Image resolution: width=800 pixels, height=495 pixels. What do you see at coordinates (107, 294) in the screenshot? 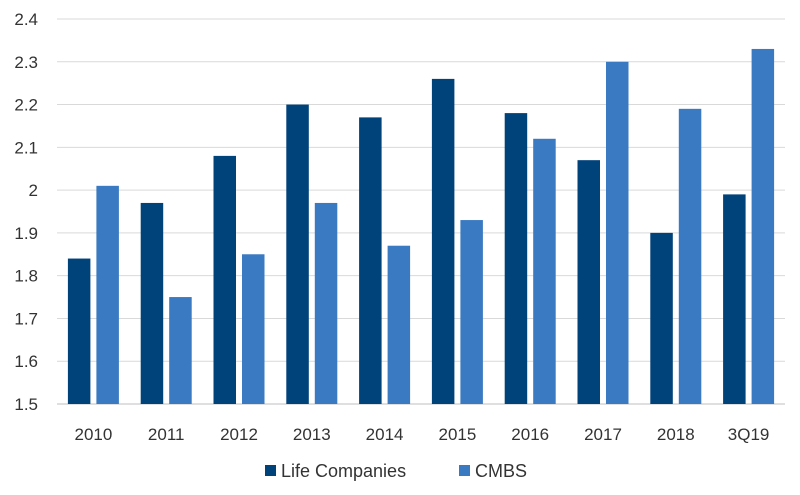
I see `bar-cmbs-2010` at bounding box center [107, 294].